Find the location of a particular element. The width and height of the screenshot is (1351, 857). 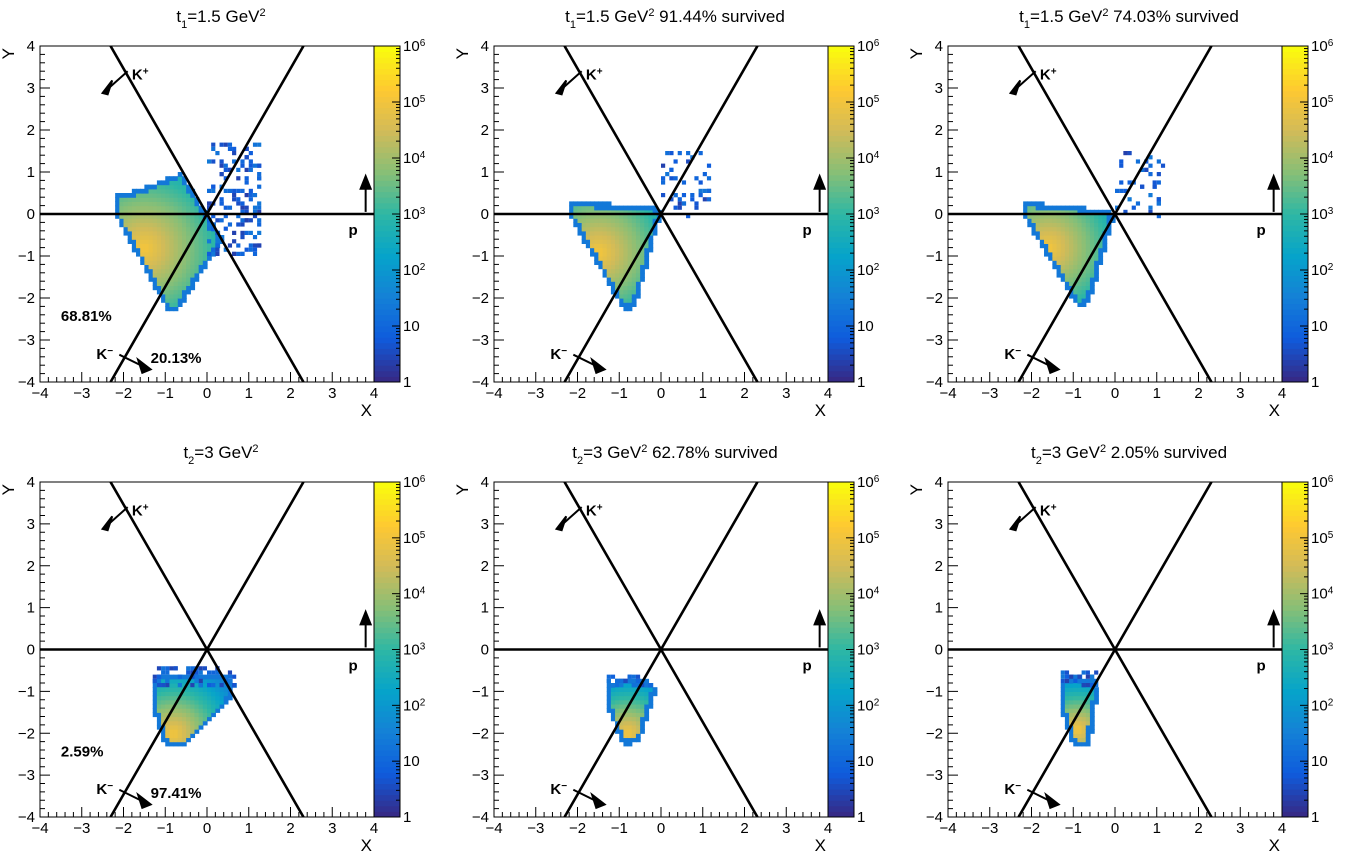

boundary-lines is located at coordinates (661, 214).